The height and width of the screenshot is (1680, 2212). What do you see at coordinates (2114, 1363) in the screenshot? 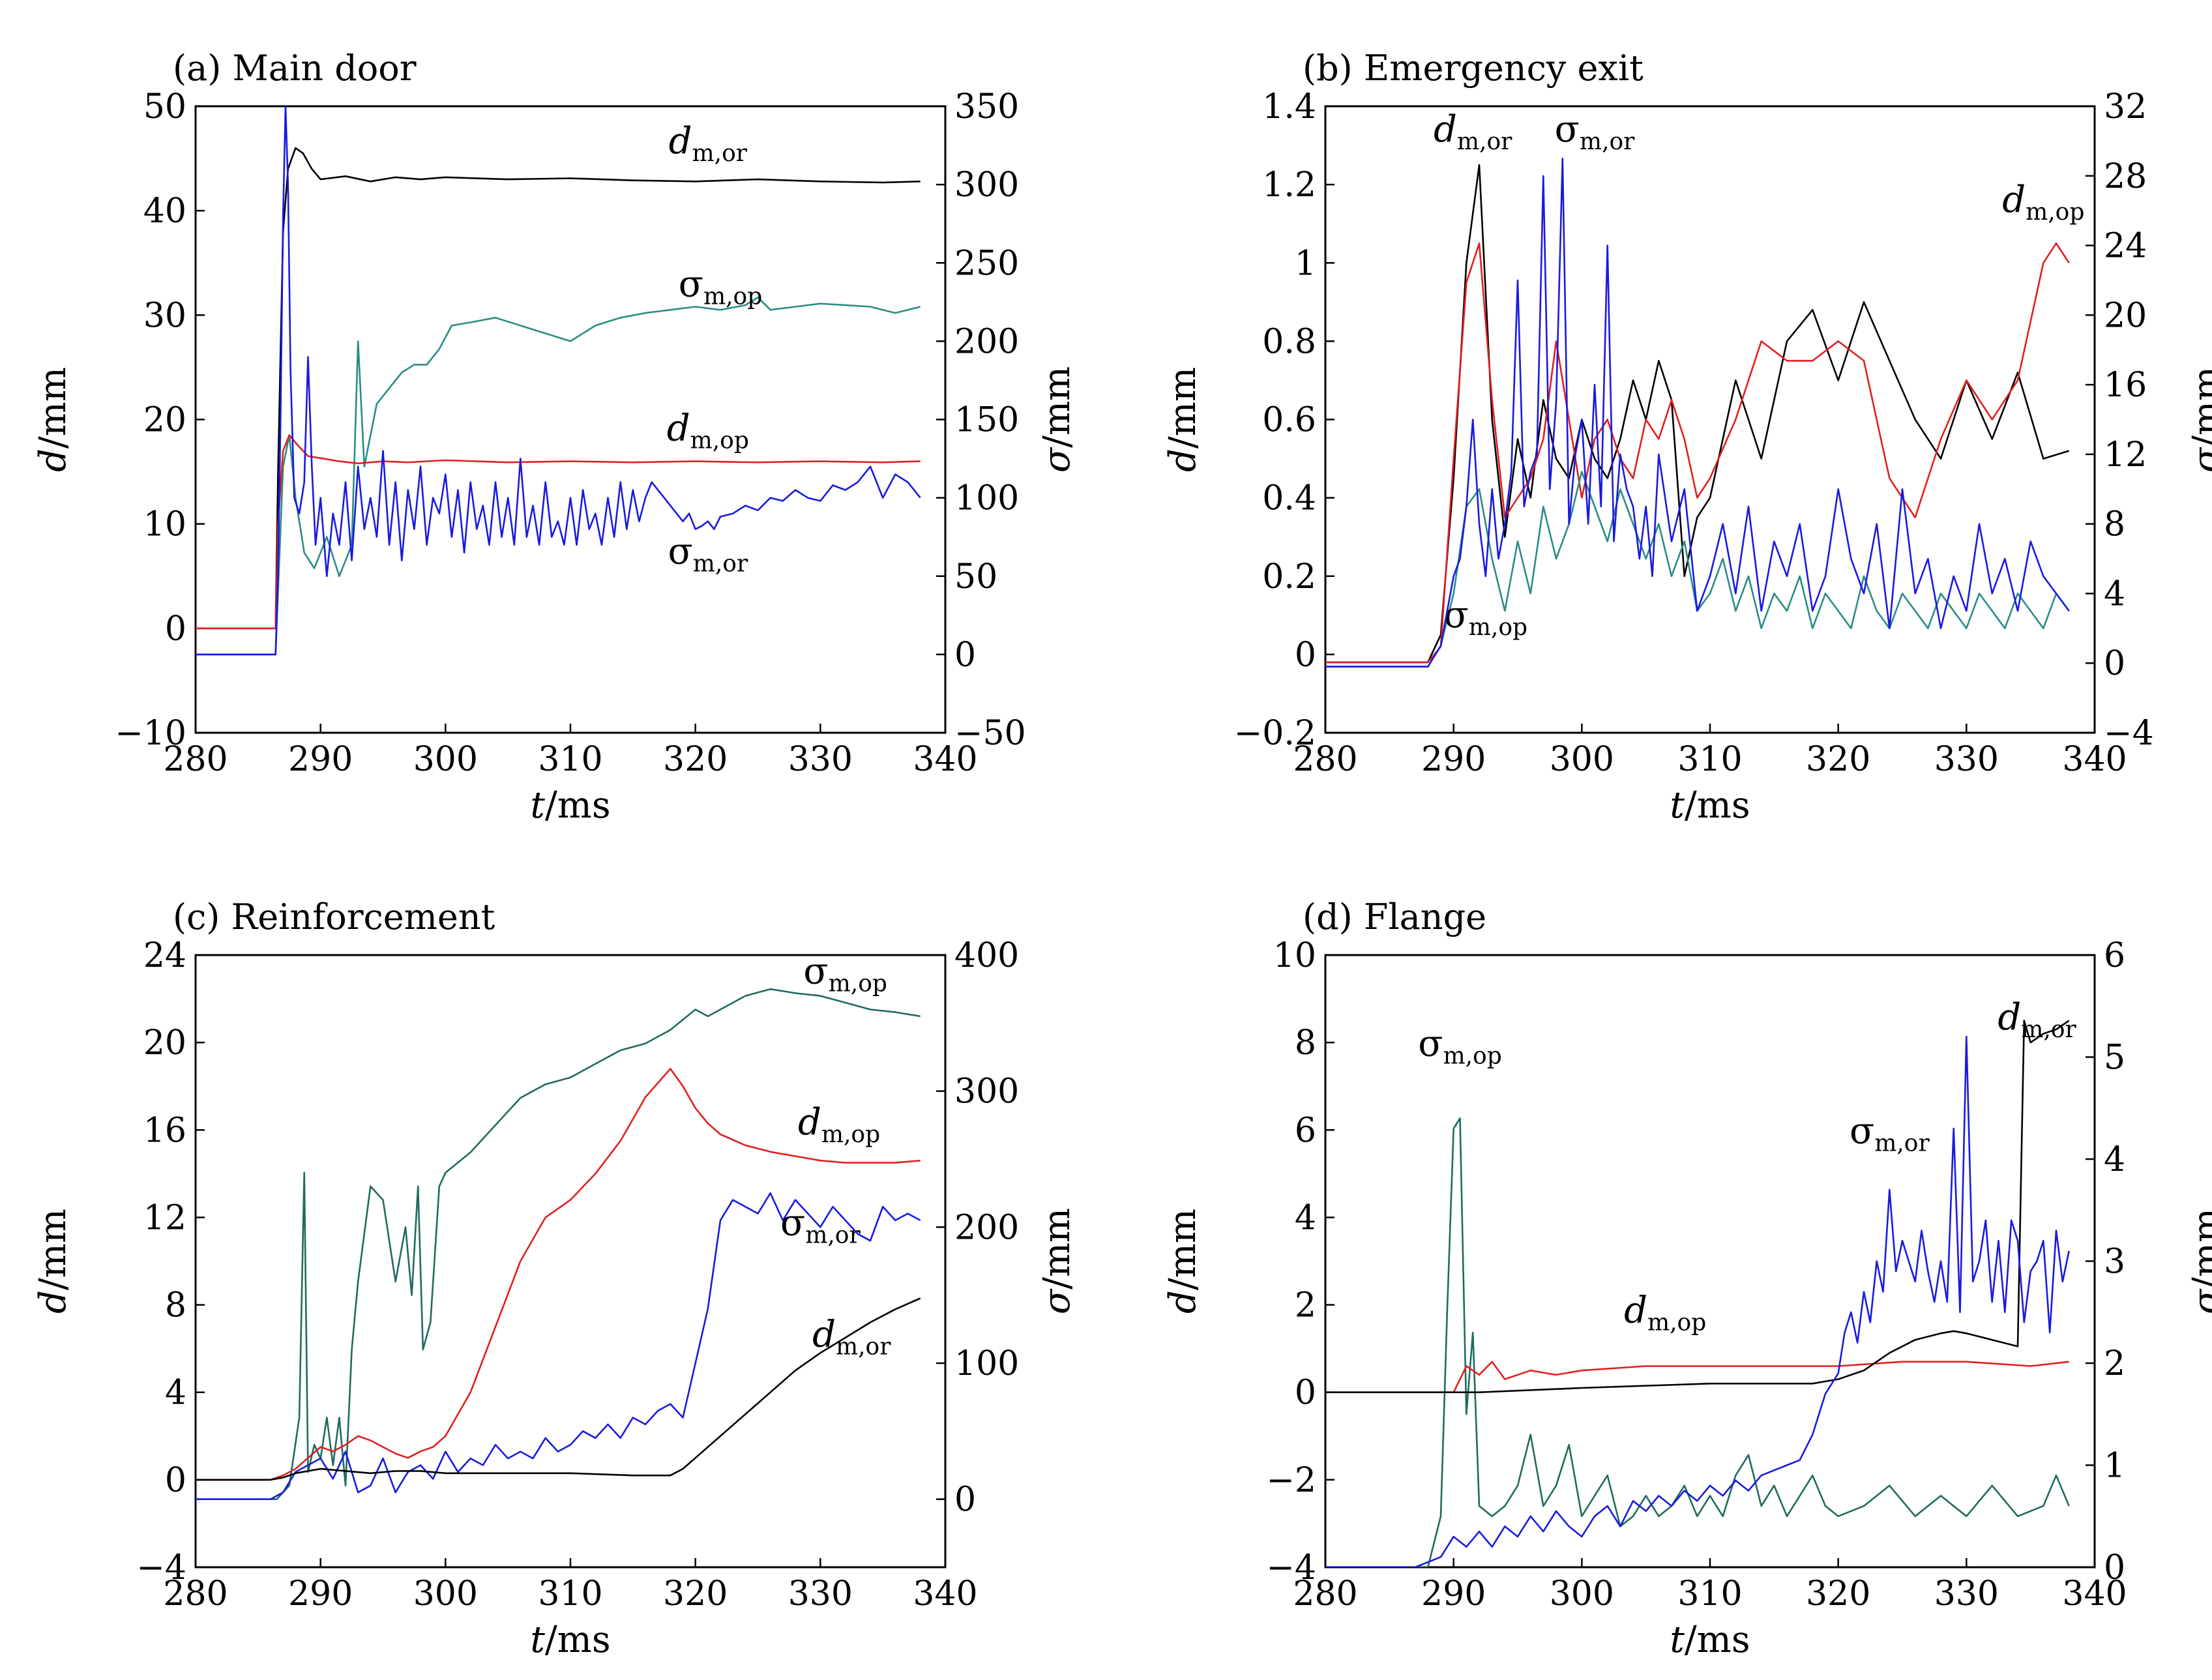
I see `y-right-tick-label: 2` at bounding box center [2114, 1363].